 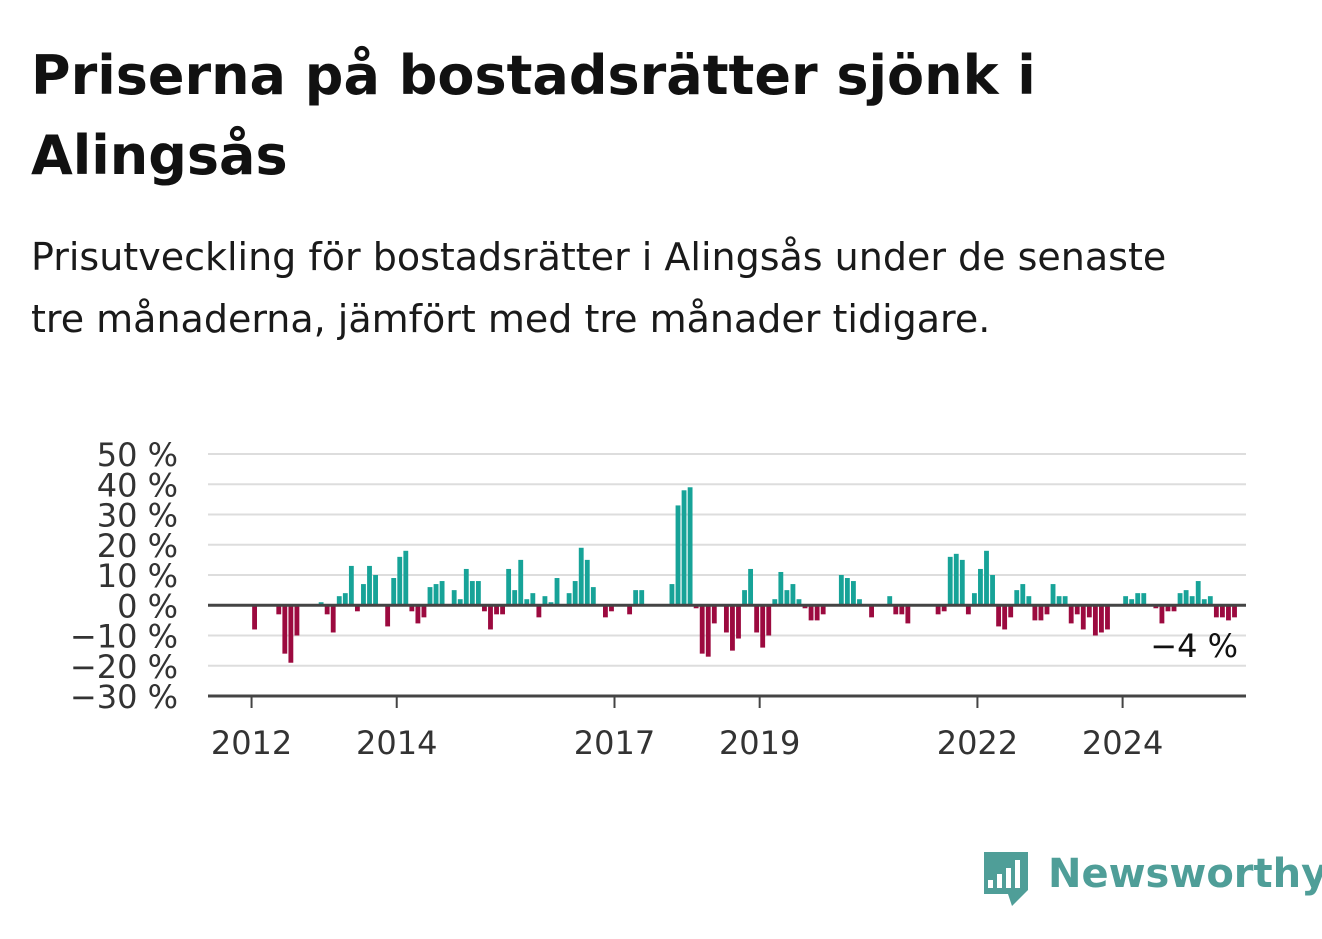 I want to click on axes, so click(x=727, y=655).